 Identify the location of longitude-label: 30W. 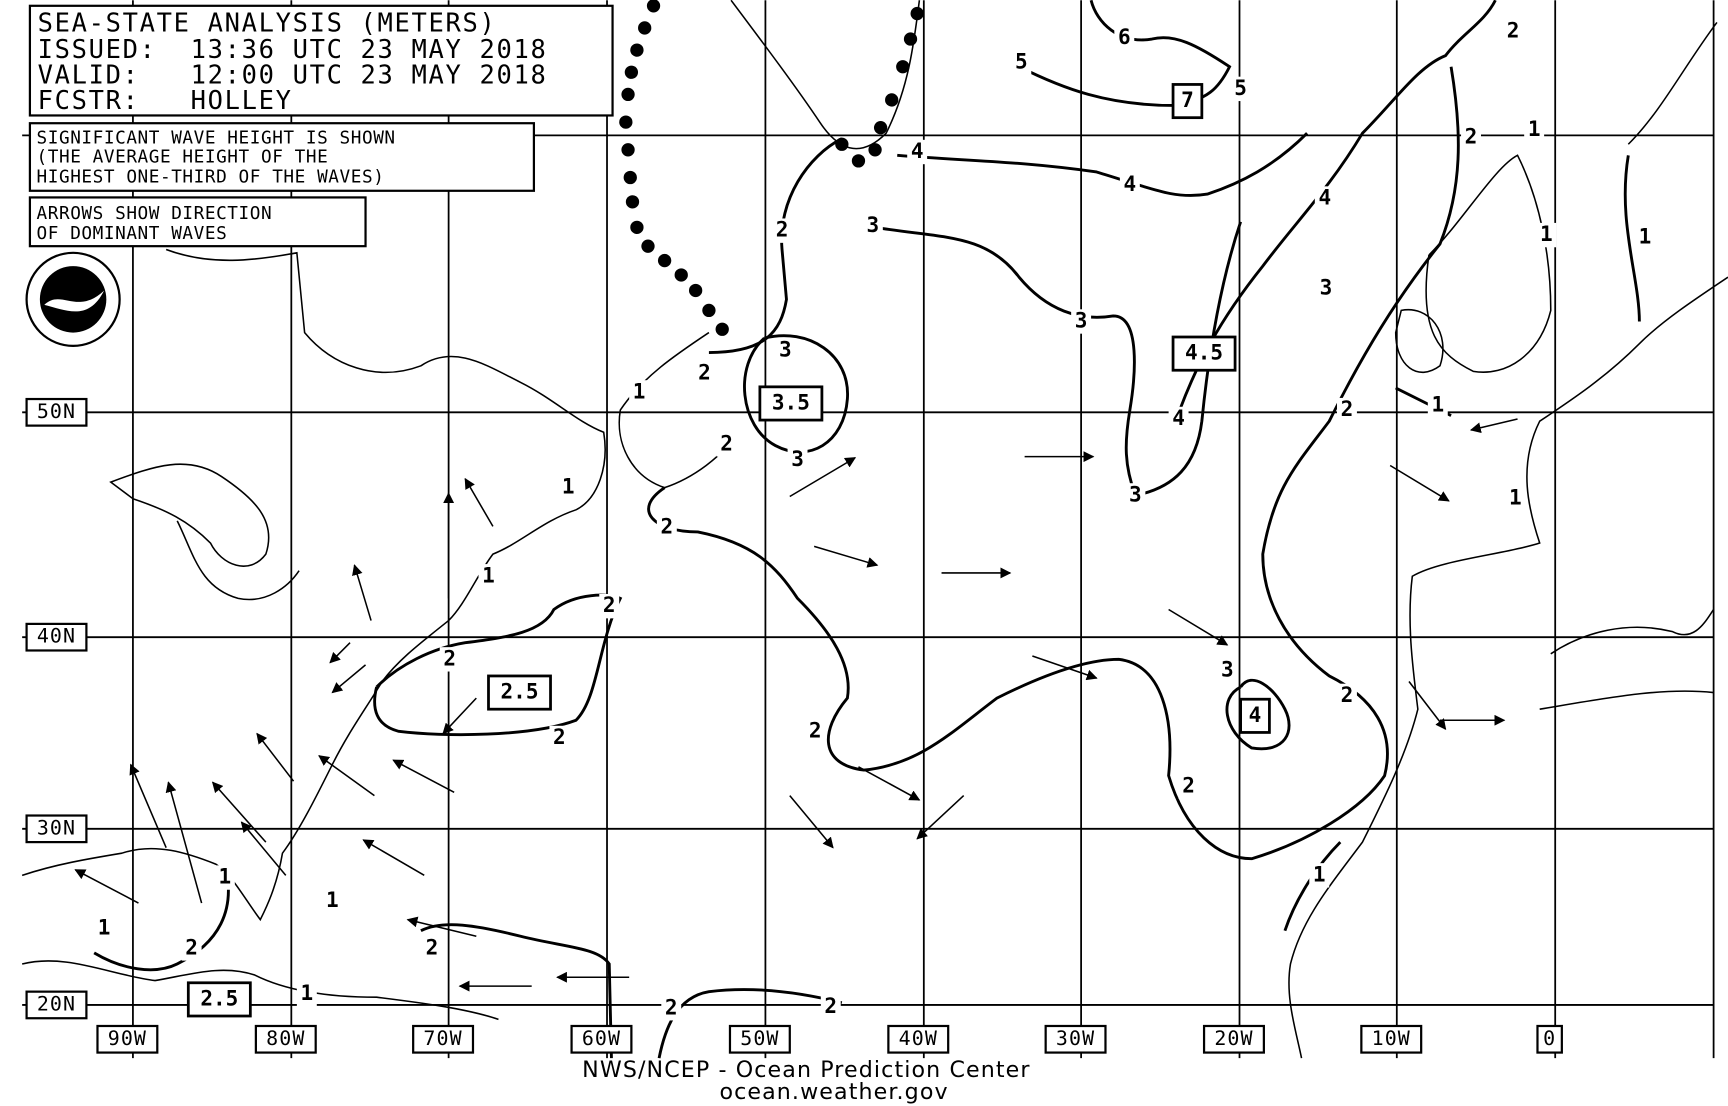
(1075, 1038).